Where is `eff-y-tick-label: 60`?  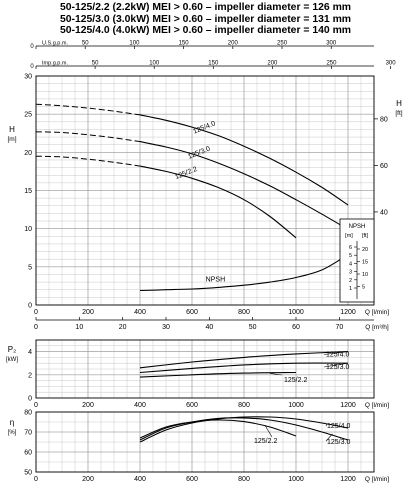
eff-y-tick-label: 60 is located at coordinates (28, 453).